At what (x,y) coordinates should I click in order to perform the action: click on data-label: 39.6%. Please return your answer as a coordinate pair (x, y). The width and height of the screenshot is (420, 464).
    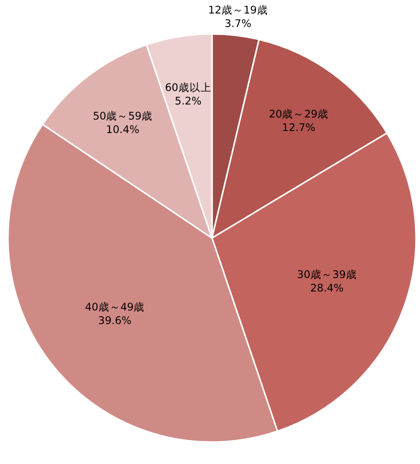
    Looking at the image, I should click on (115, 320).